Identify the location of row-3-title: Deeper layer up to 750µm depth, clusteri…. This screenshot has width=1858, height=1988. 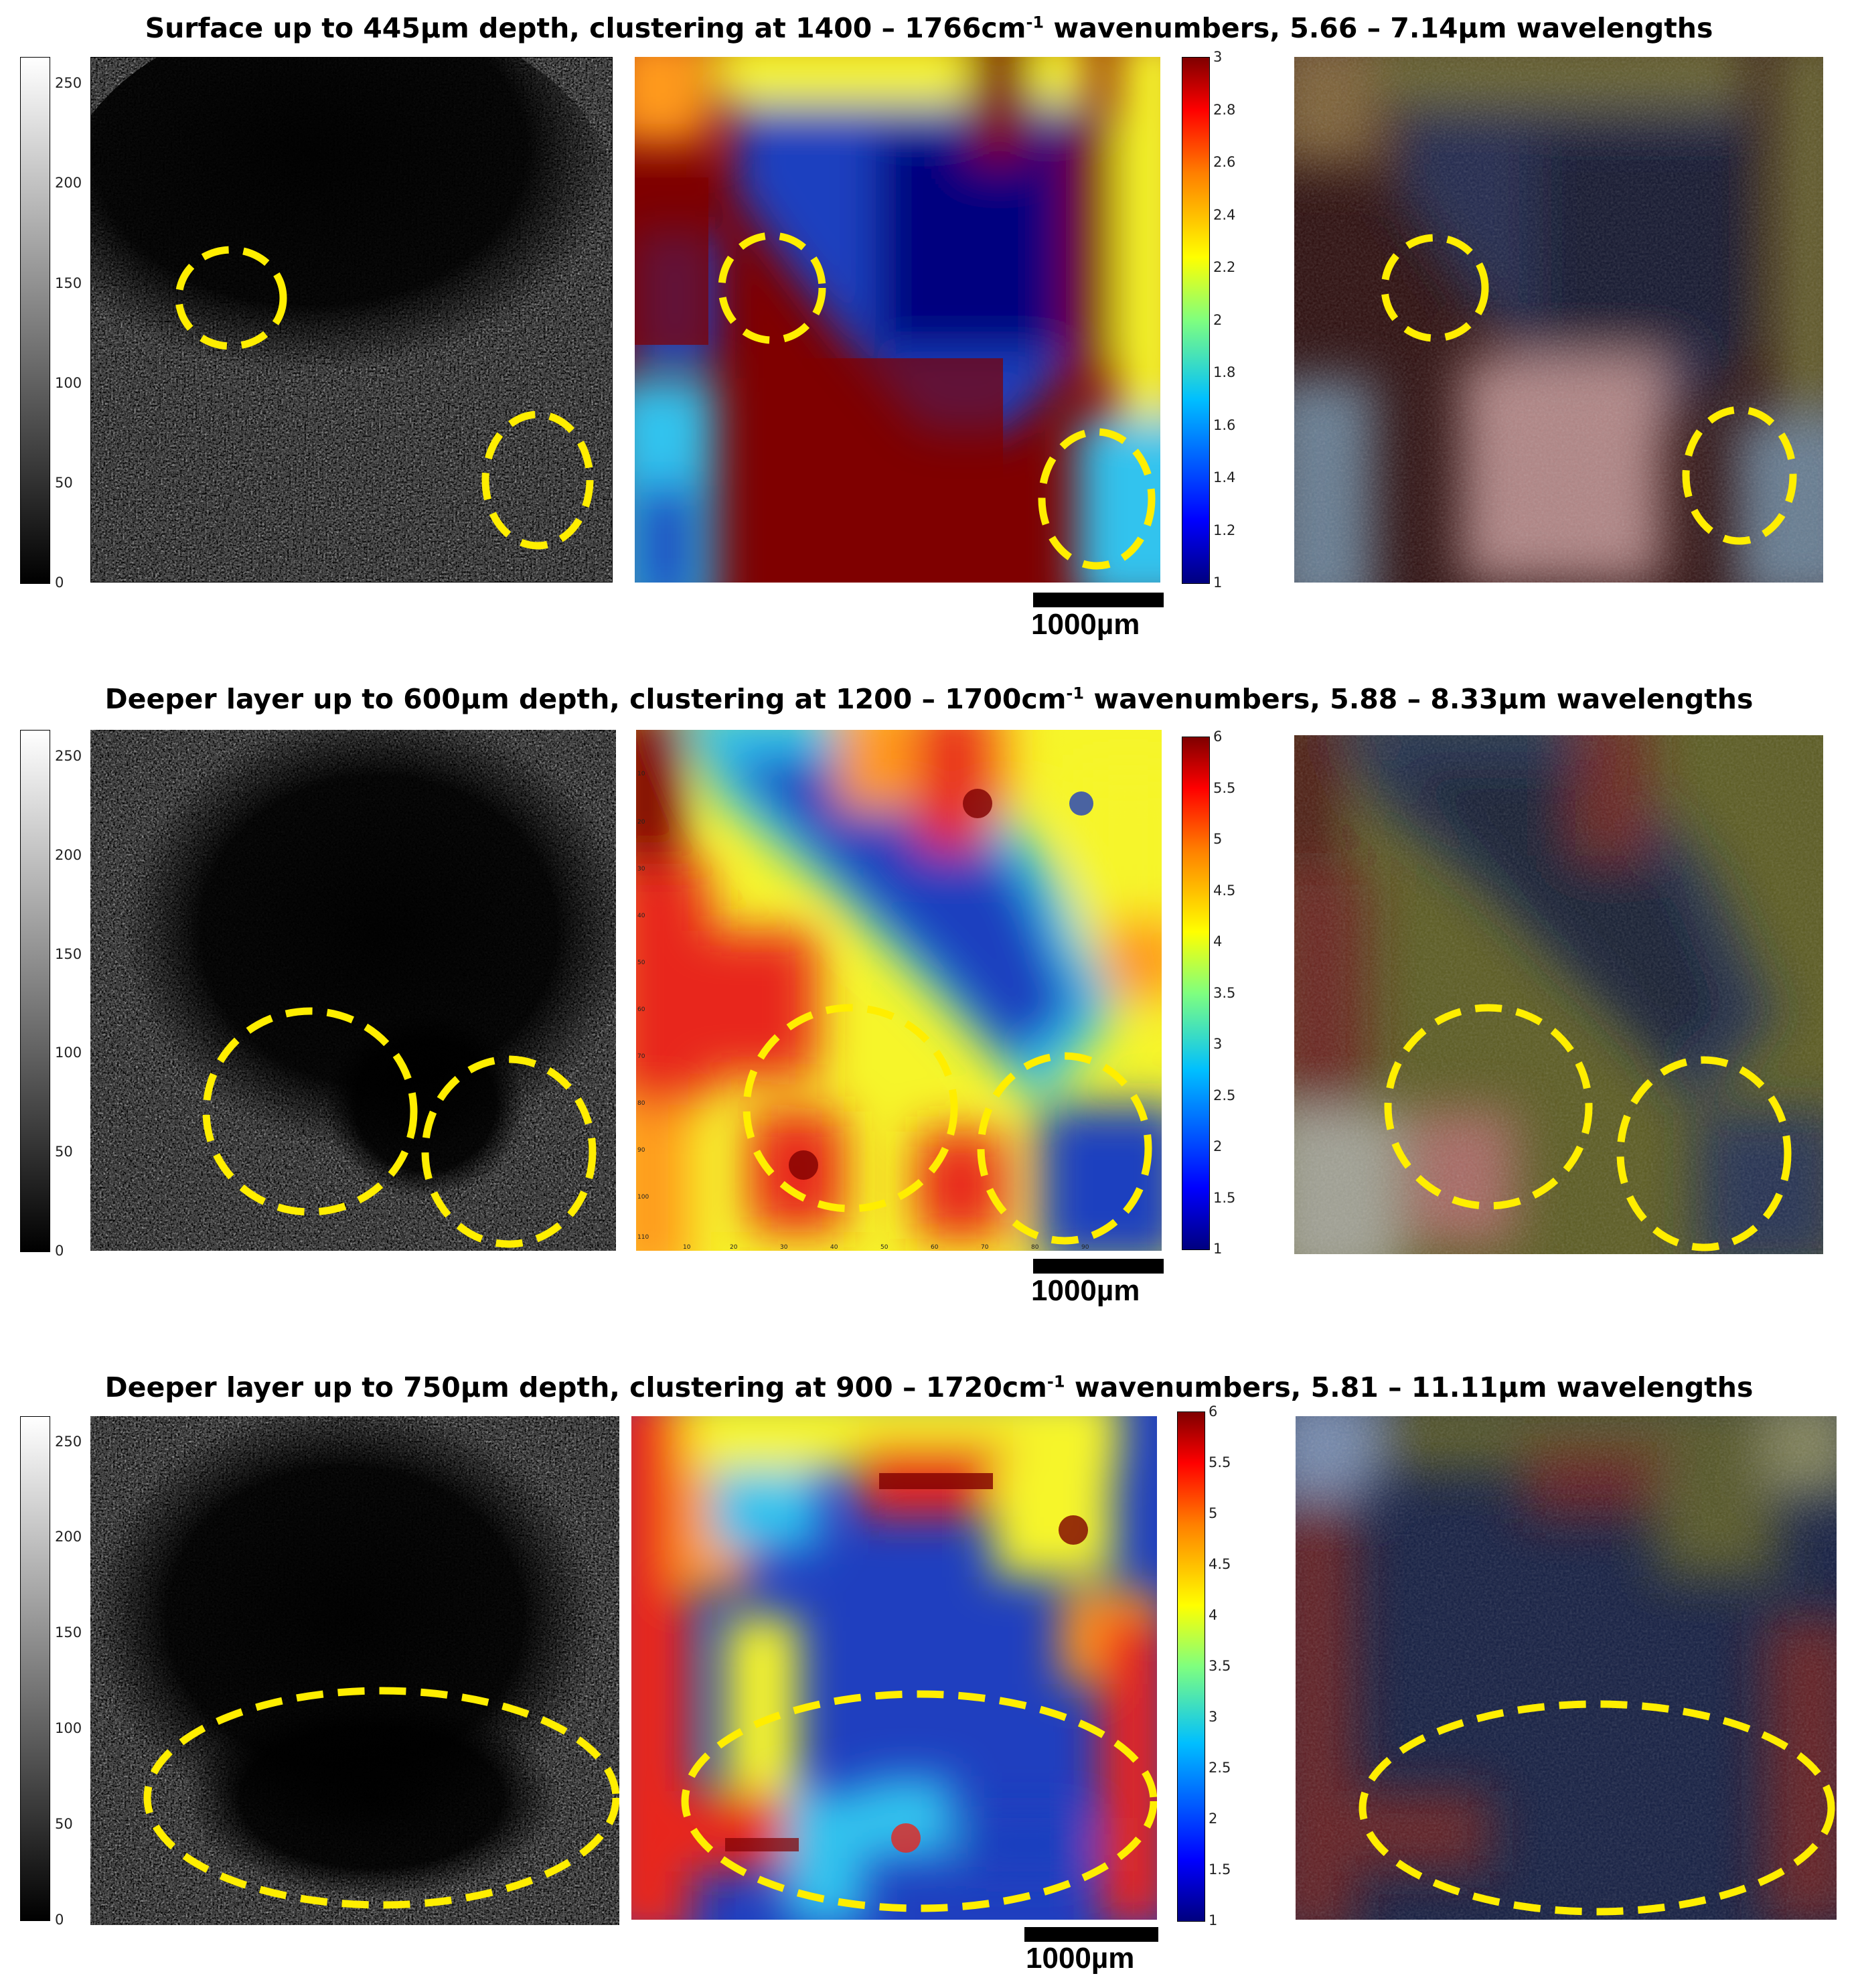
(929, 1387).